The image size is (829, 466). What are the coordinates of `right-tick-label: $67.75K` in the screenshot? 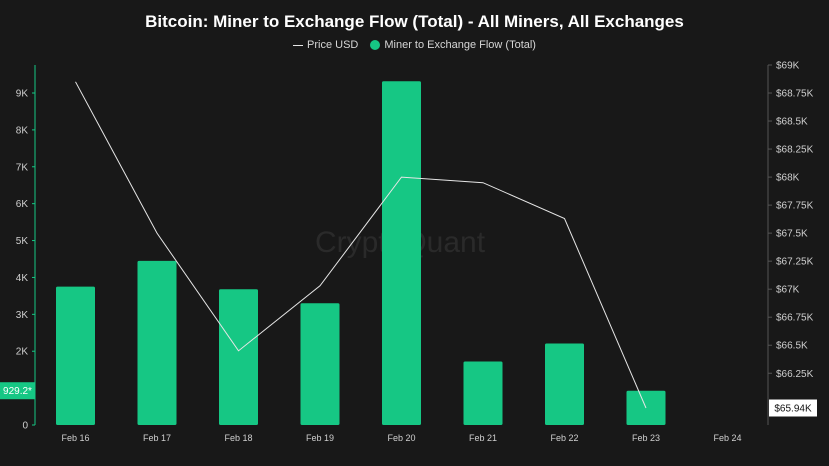 It's located at (795, 206).